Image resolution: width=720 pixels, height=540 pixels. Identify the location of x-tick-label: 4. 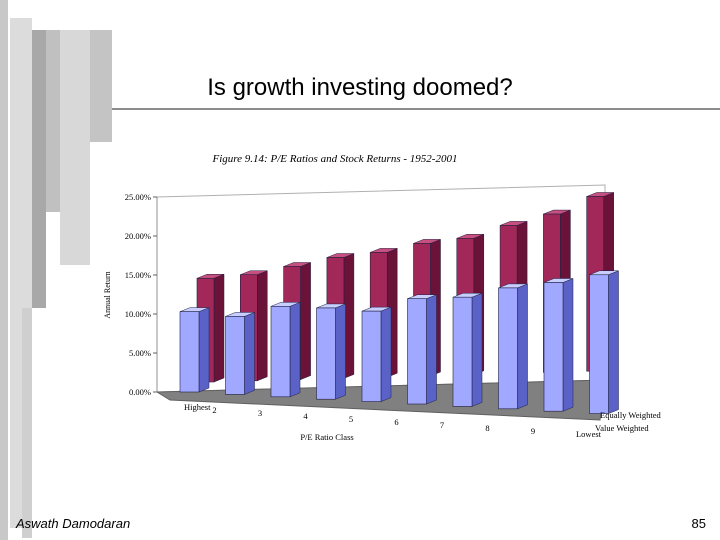
(305, 416).